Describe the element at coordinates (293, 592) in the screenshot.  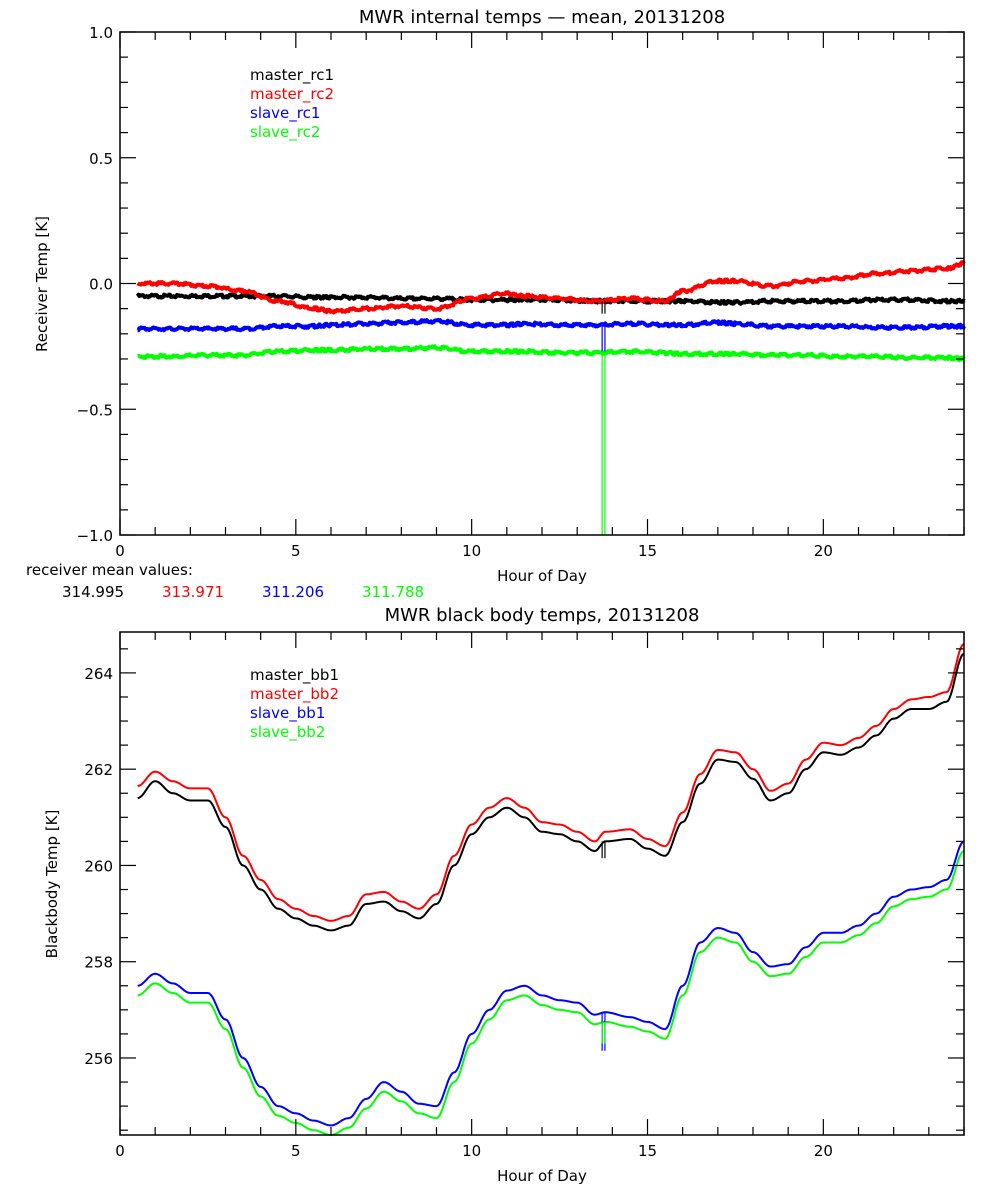
I see `mean-value: 311.206` at that location.